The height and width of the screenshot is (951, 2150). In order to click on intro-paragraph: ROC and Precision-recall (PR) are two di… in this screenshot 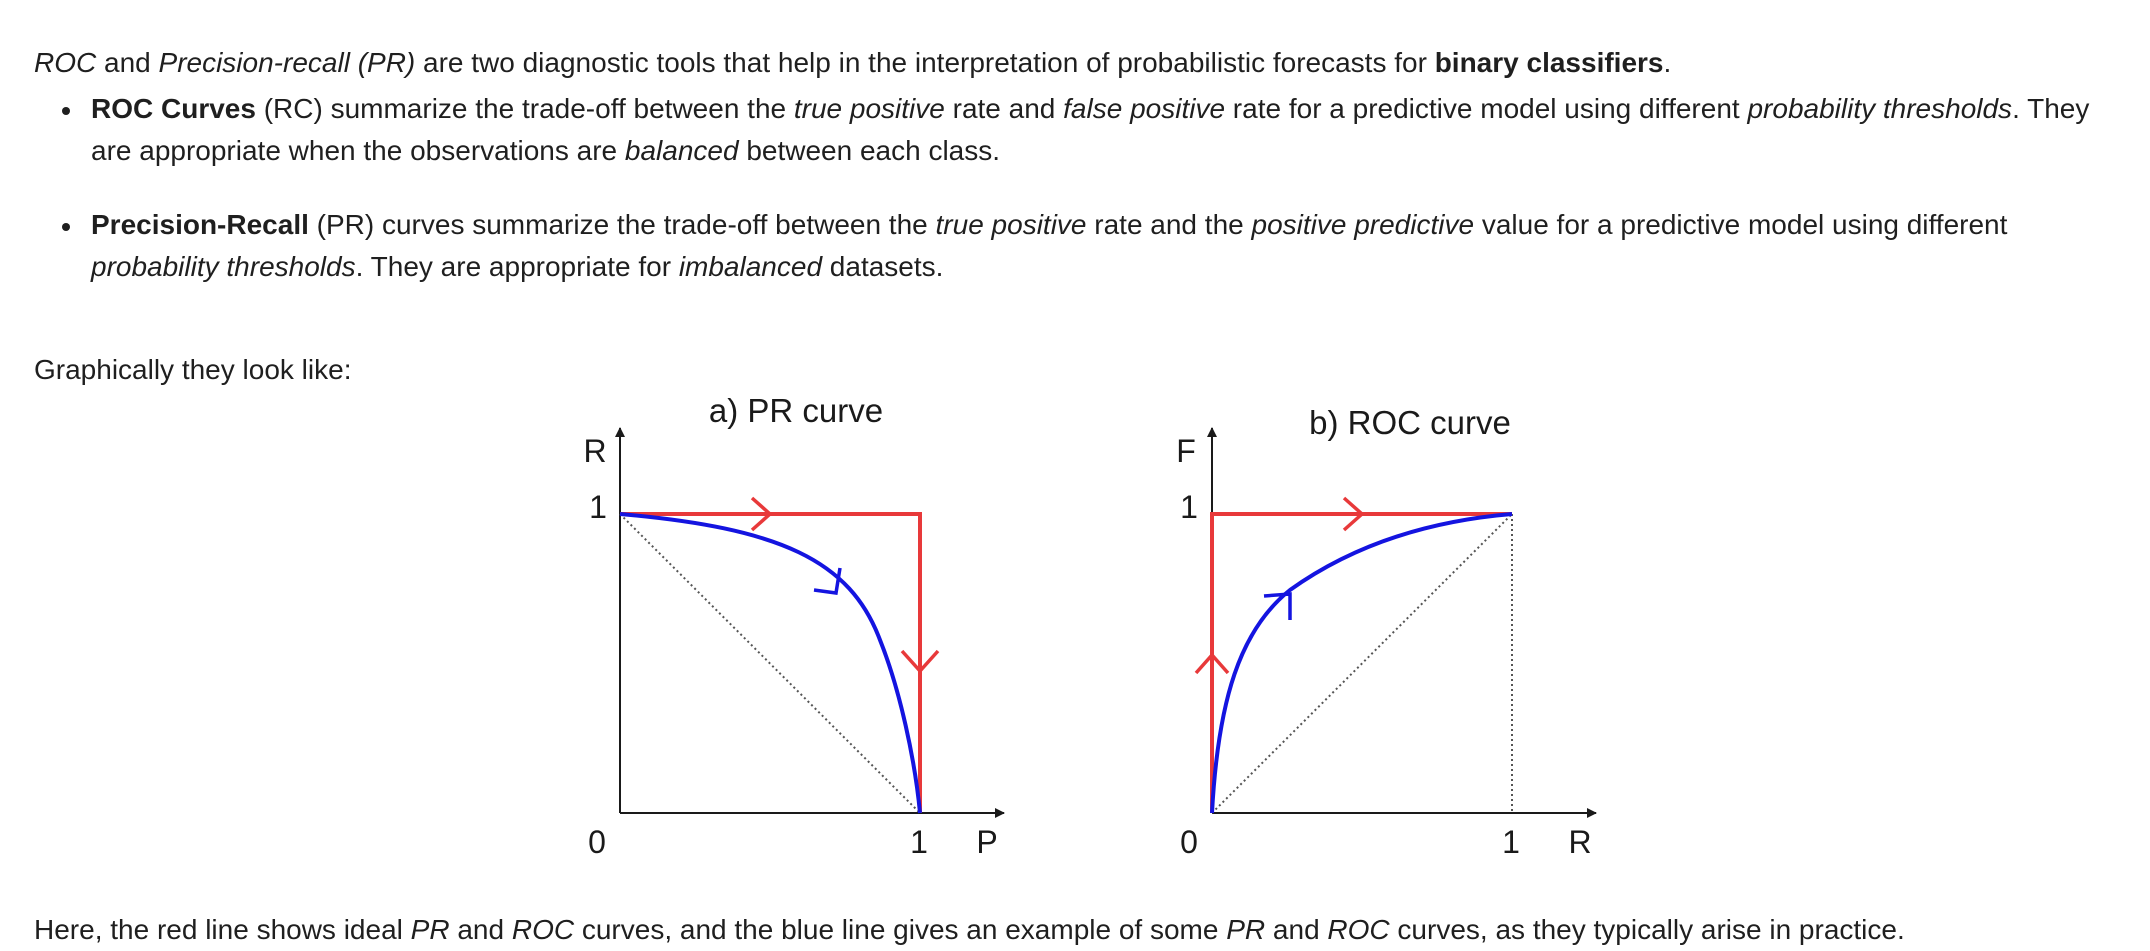, I will do `click(852, 63)`.